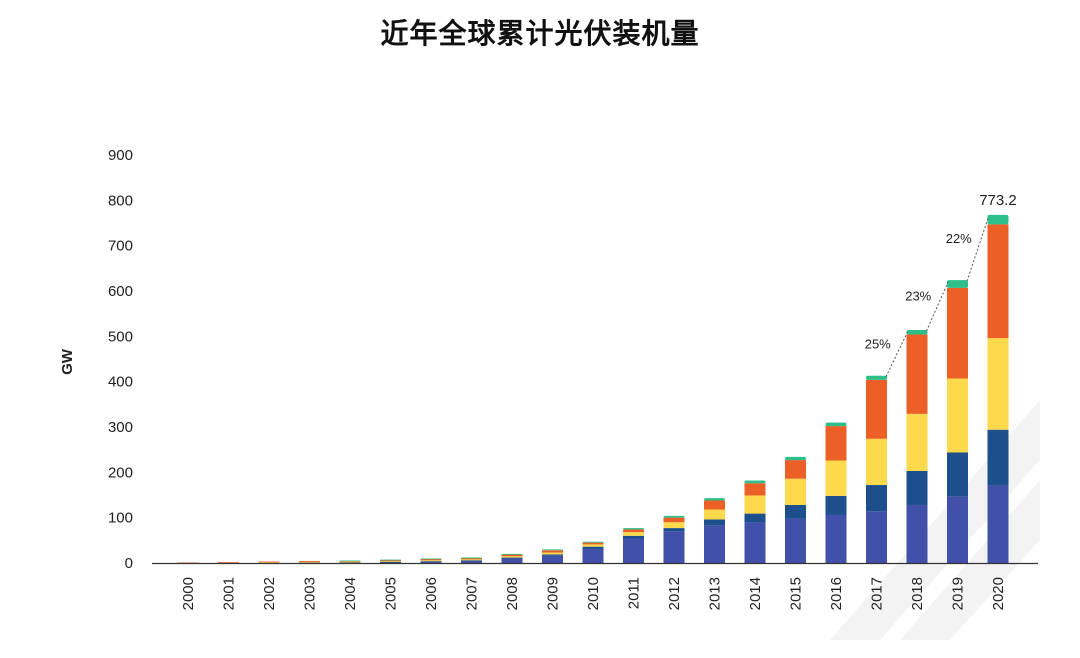 This screenshot has width=1080, height=658. What do you see at coordinates (512, 593) in the screenshot?
I see `x-tick-label: 2008` at bounding box center [512, 593].